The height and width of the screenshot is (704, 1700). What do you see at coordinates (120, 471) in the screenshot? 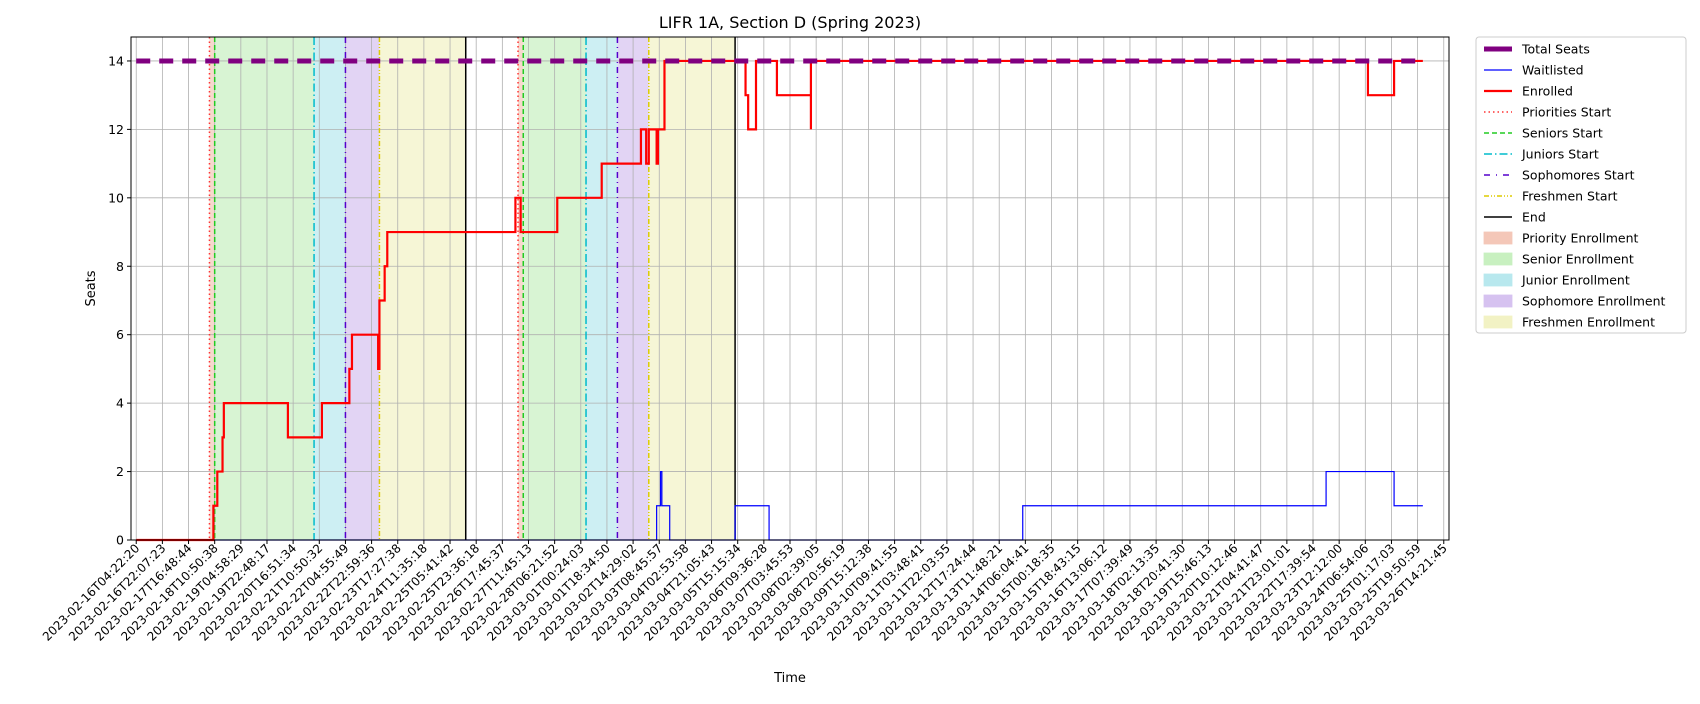
I see `y-tick-label: 2` at bounding box center [120, 471].